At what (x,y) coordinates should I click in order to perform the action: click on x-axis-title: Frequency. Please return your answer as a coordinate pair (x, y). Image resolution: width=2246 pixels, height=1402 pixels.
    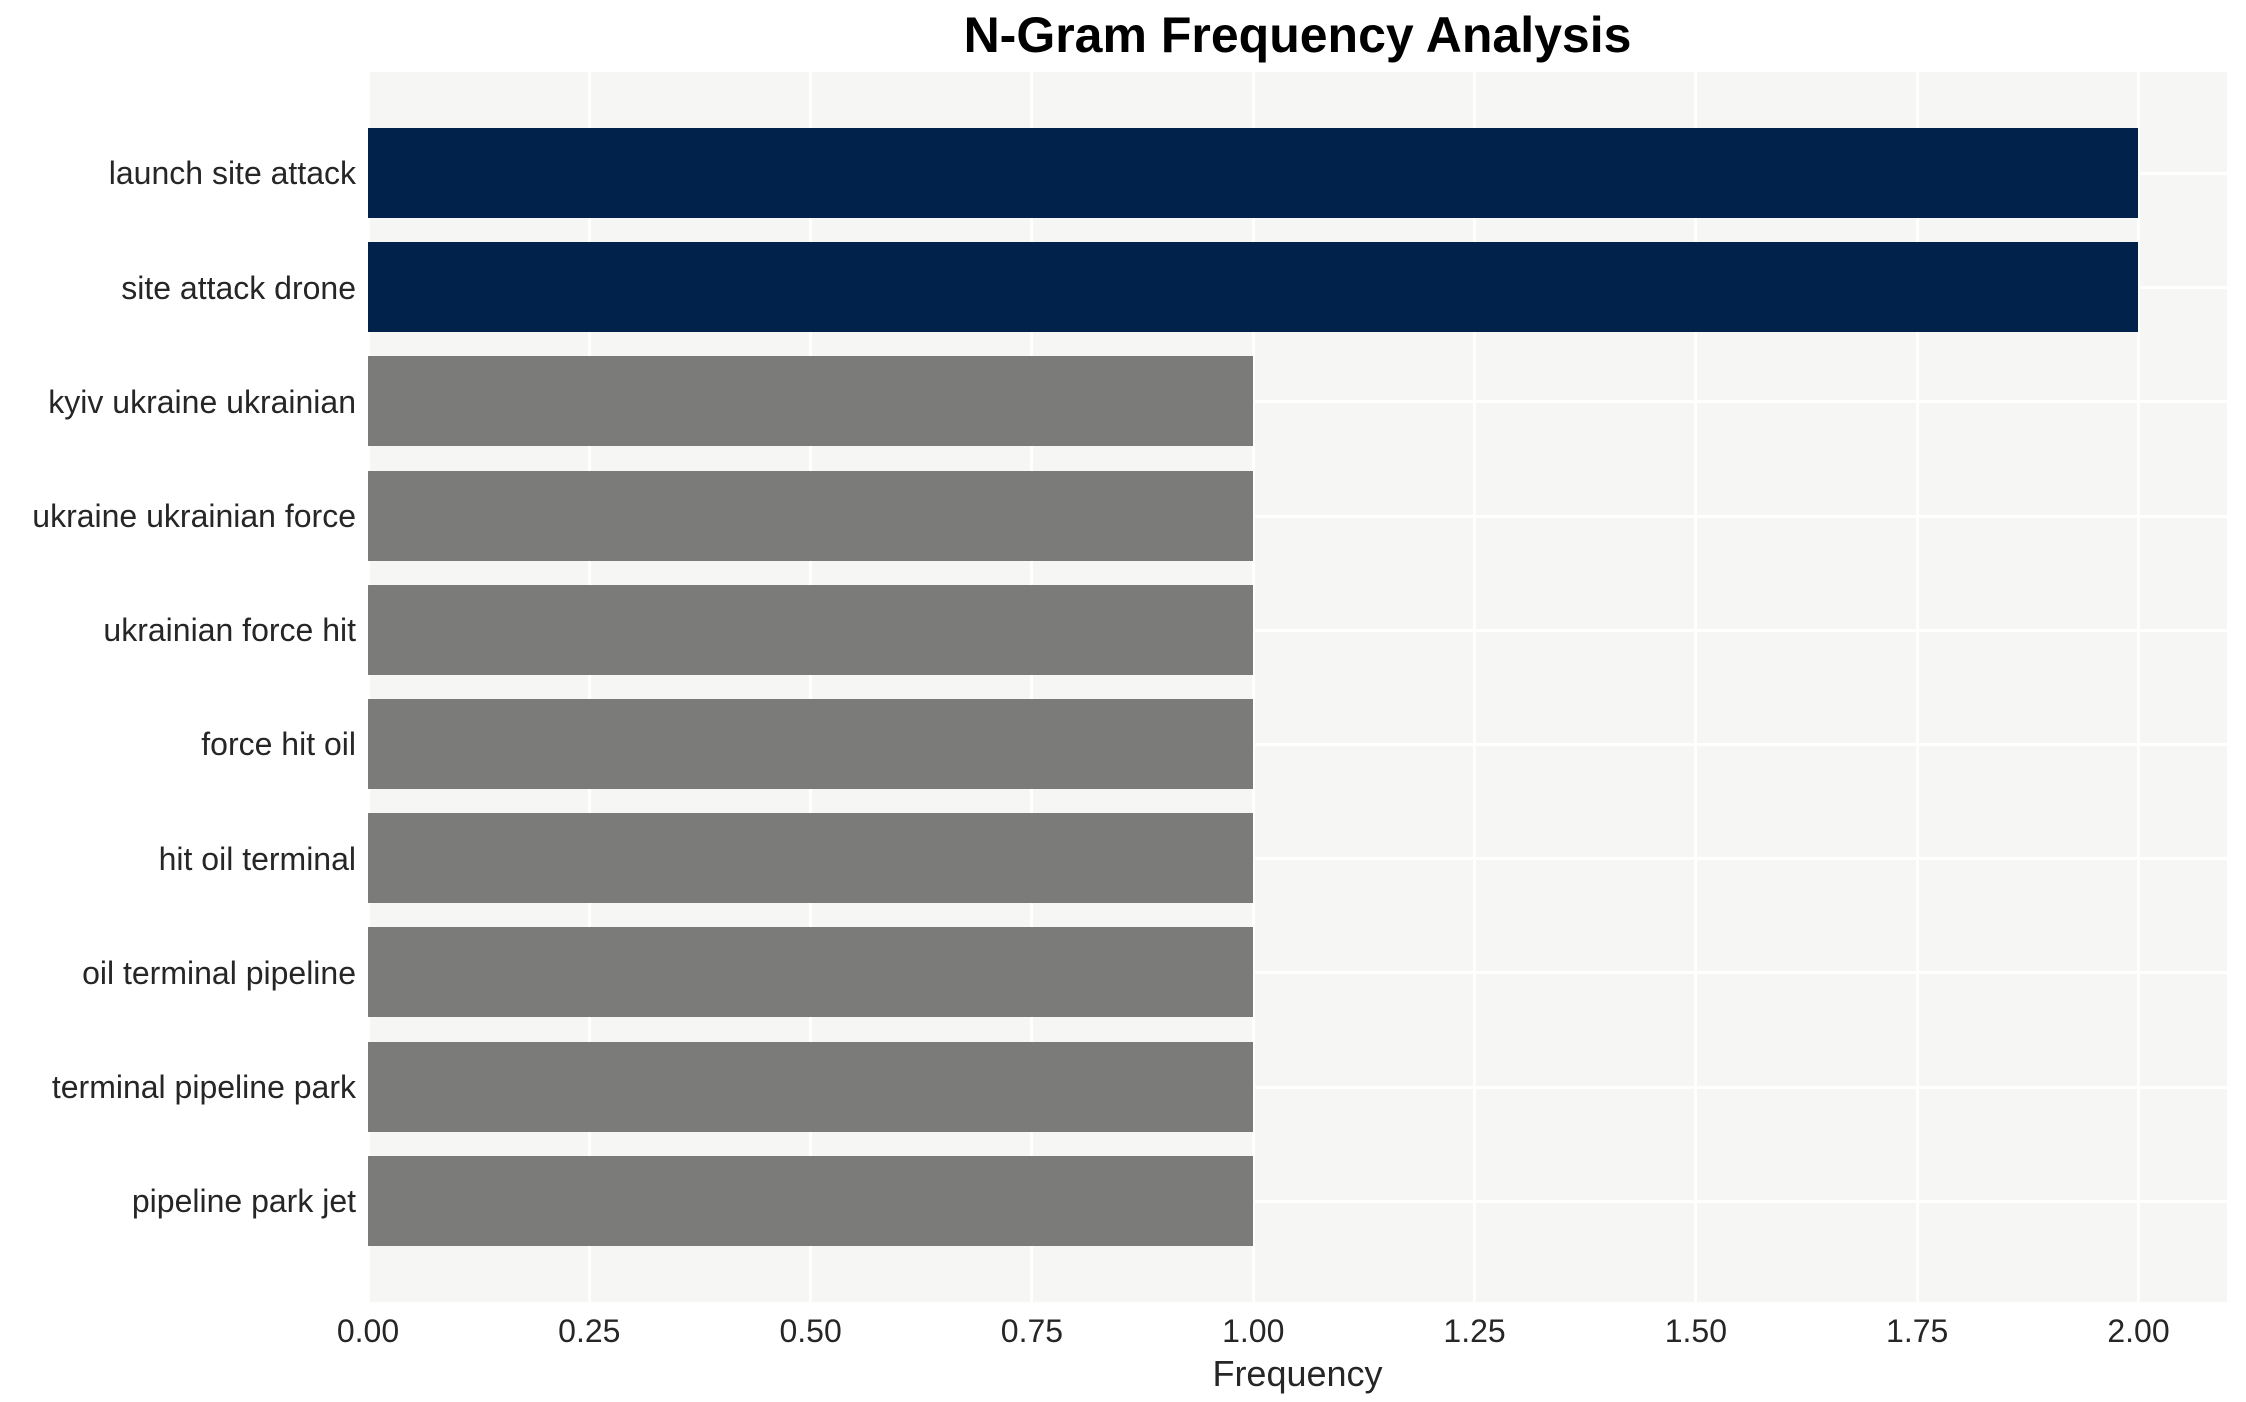
    Looking at the image, I should click on (1297, 1373).